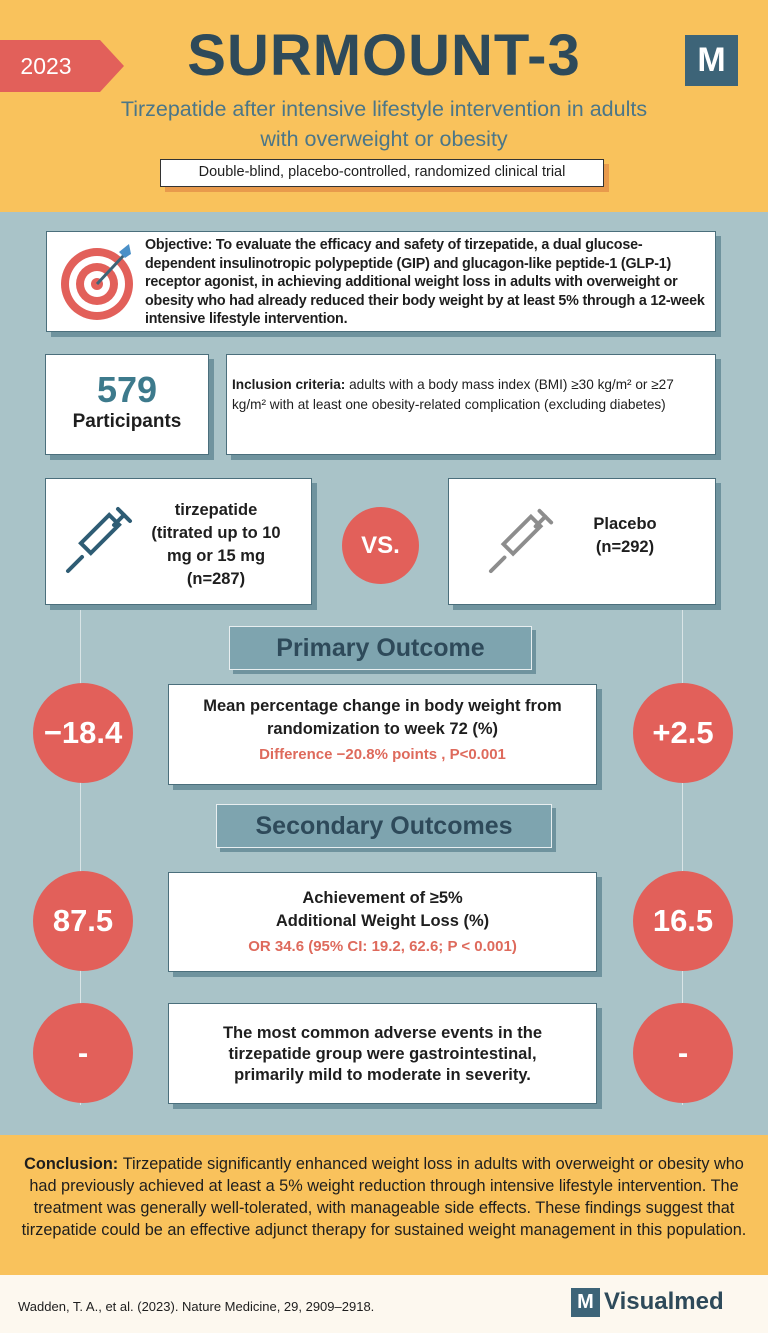  Describe the element at coordinates (71, 1164) in the screenshot. I see `conclusion-label: Conclusion:` at that location.